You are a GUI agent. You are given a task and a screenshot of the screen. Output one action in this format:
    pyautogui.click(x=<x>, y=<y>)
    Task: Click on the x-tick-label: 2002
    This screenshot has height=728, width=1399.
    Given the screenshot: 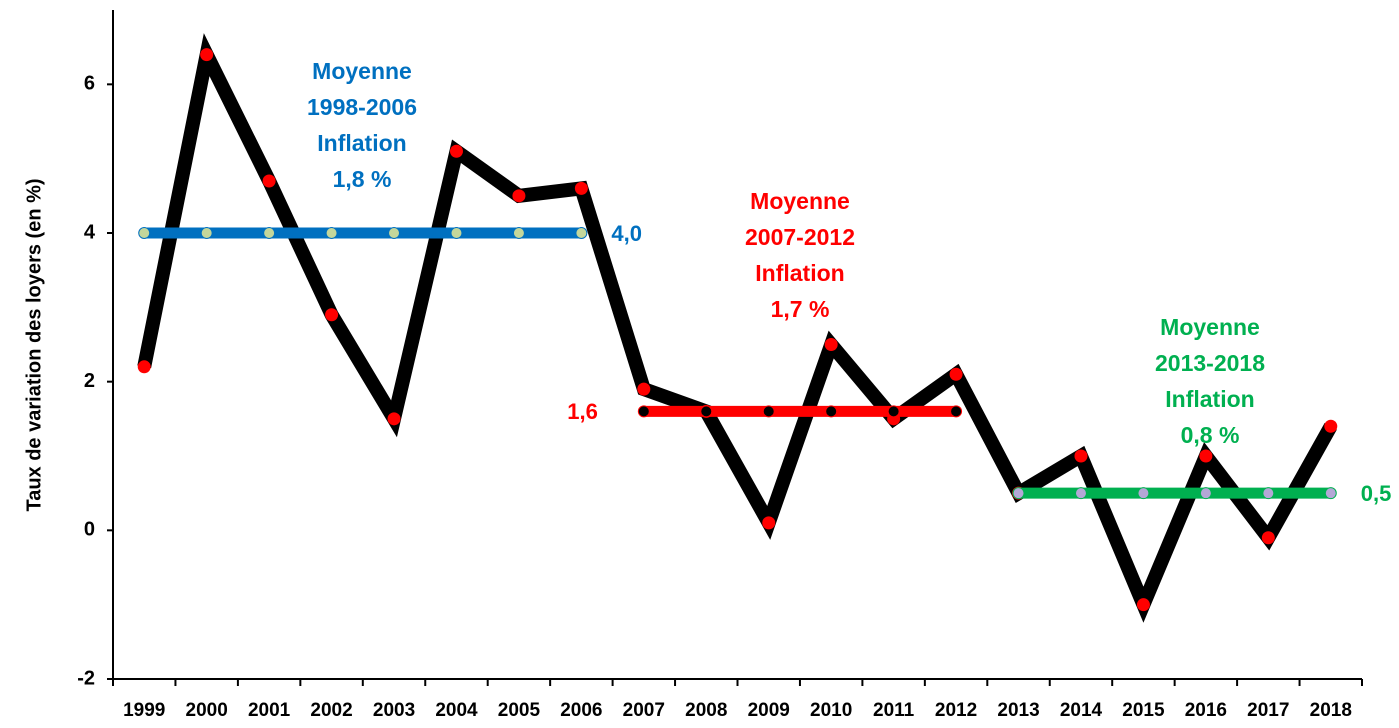 What is the action you would take?
    pyautogui.click(x=331, y=710)
    